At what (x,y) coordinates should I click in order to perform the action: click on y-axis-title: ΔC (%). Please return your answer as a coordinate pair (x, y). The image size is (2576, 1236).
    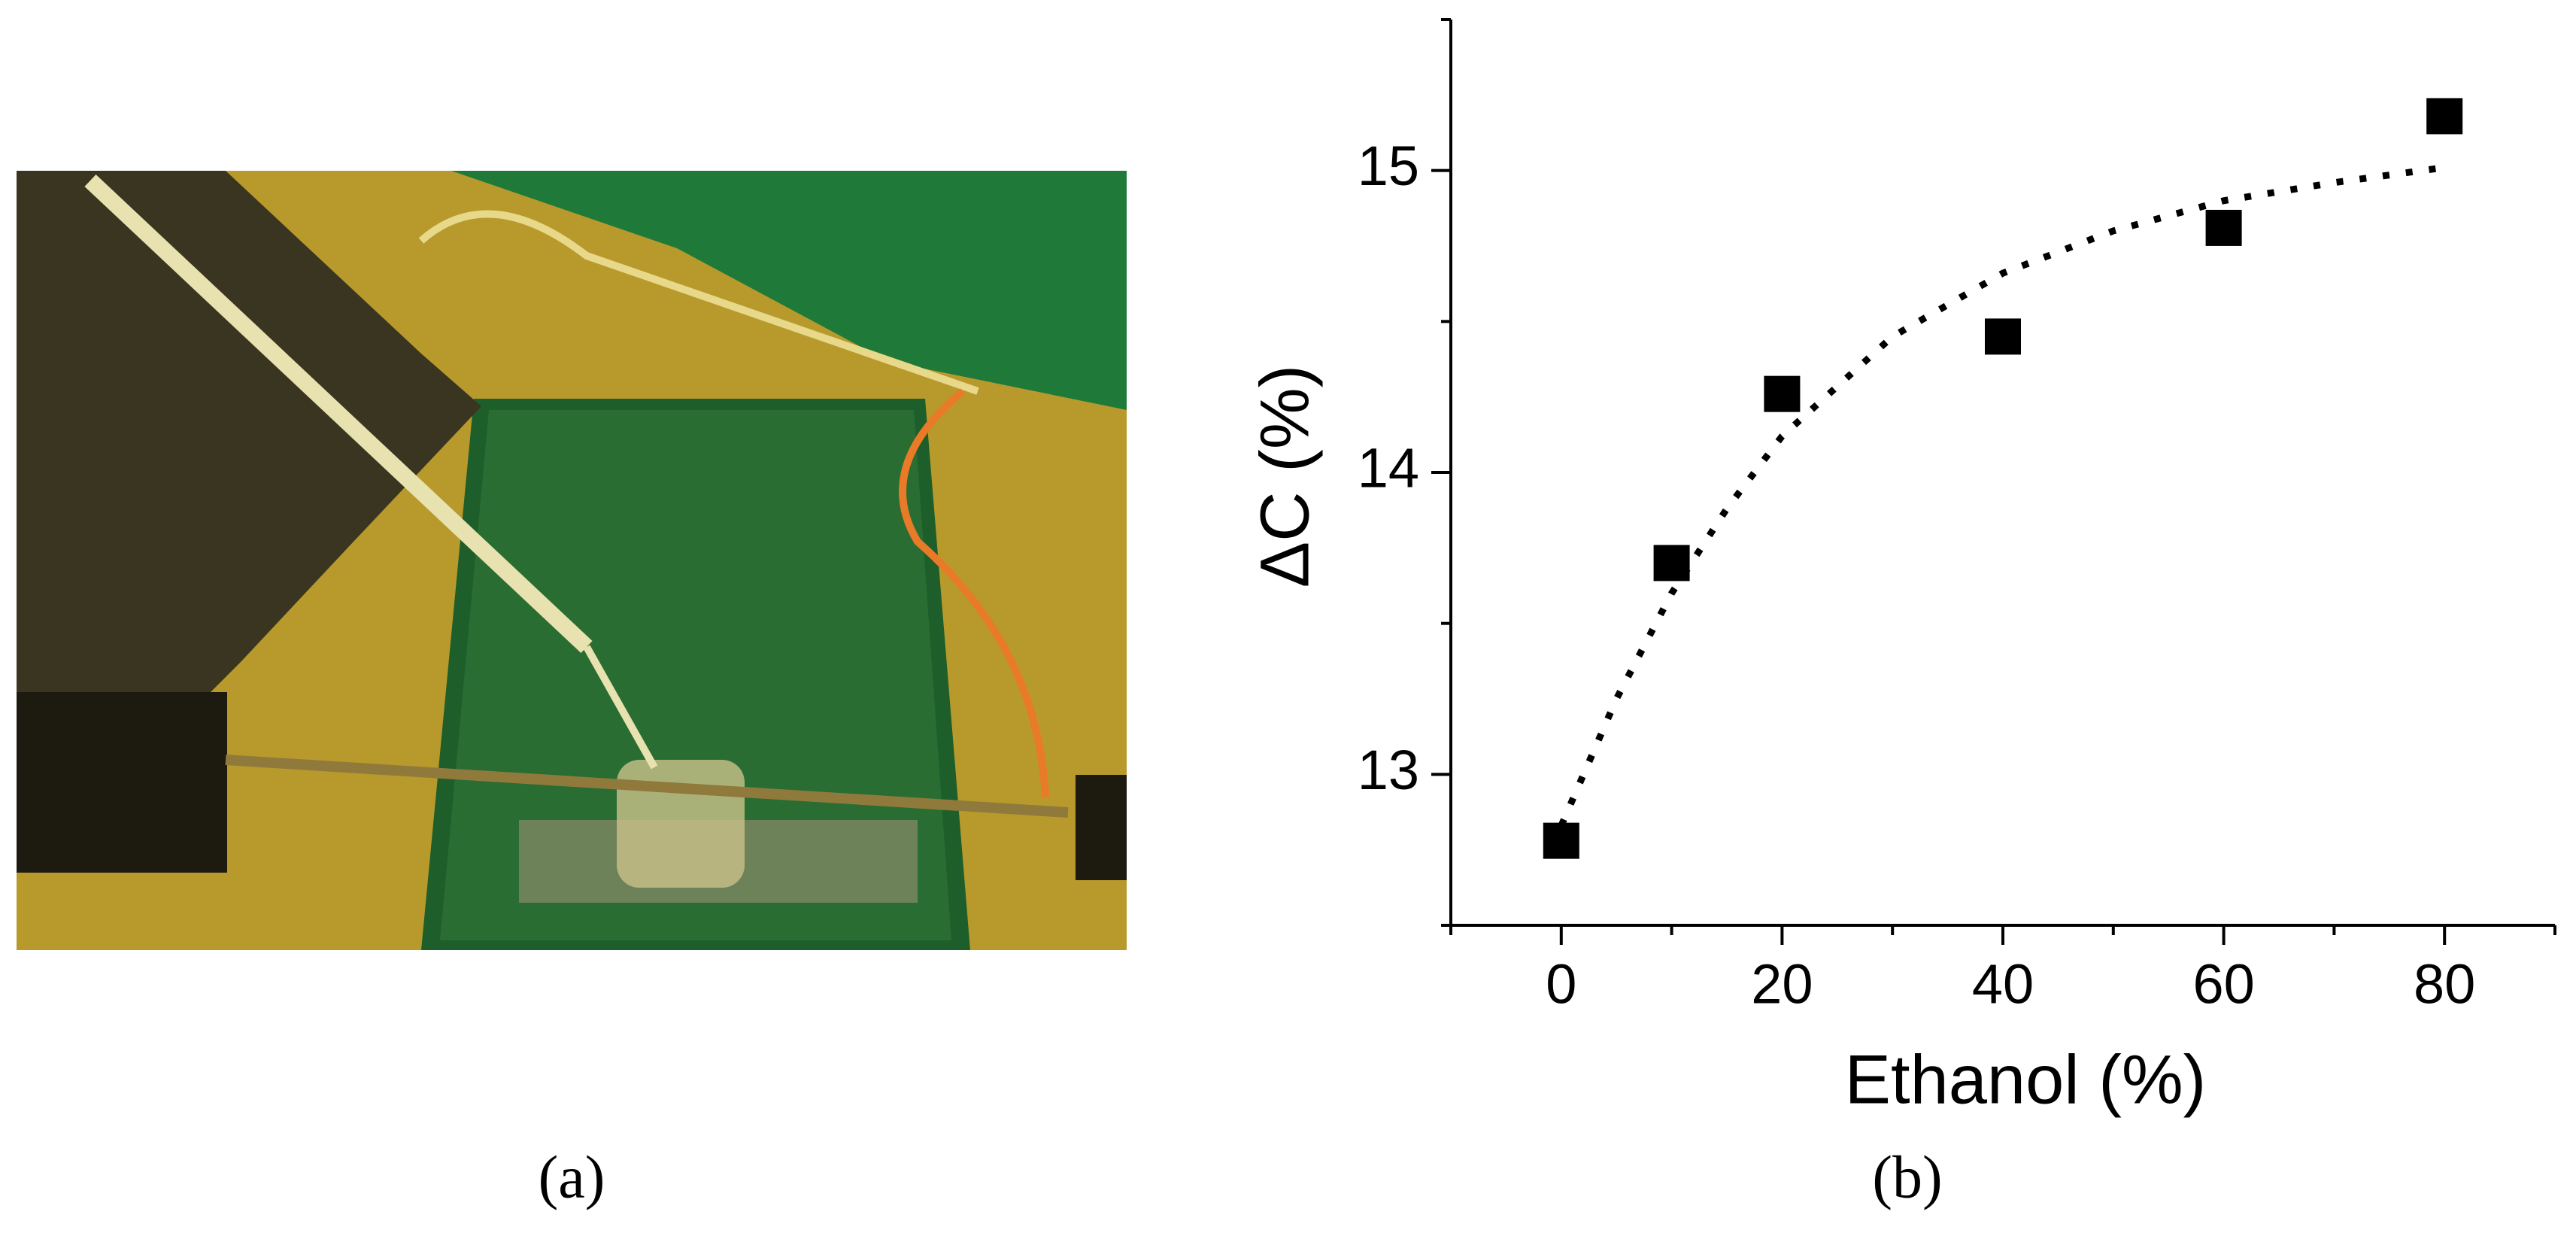
    Looking at the image, I should click on (1284, 476).